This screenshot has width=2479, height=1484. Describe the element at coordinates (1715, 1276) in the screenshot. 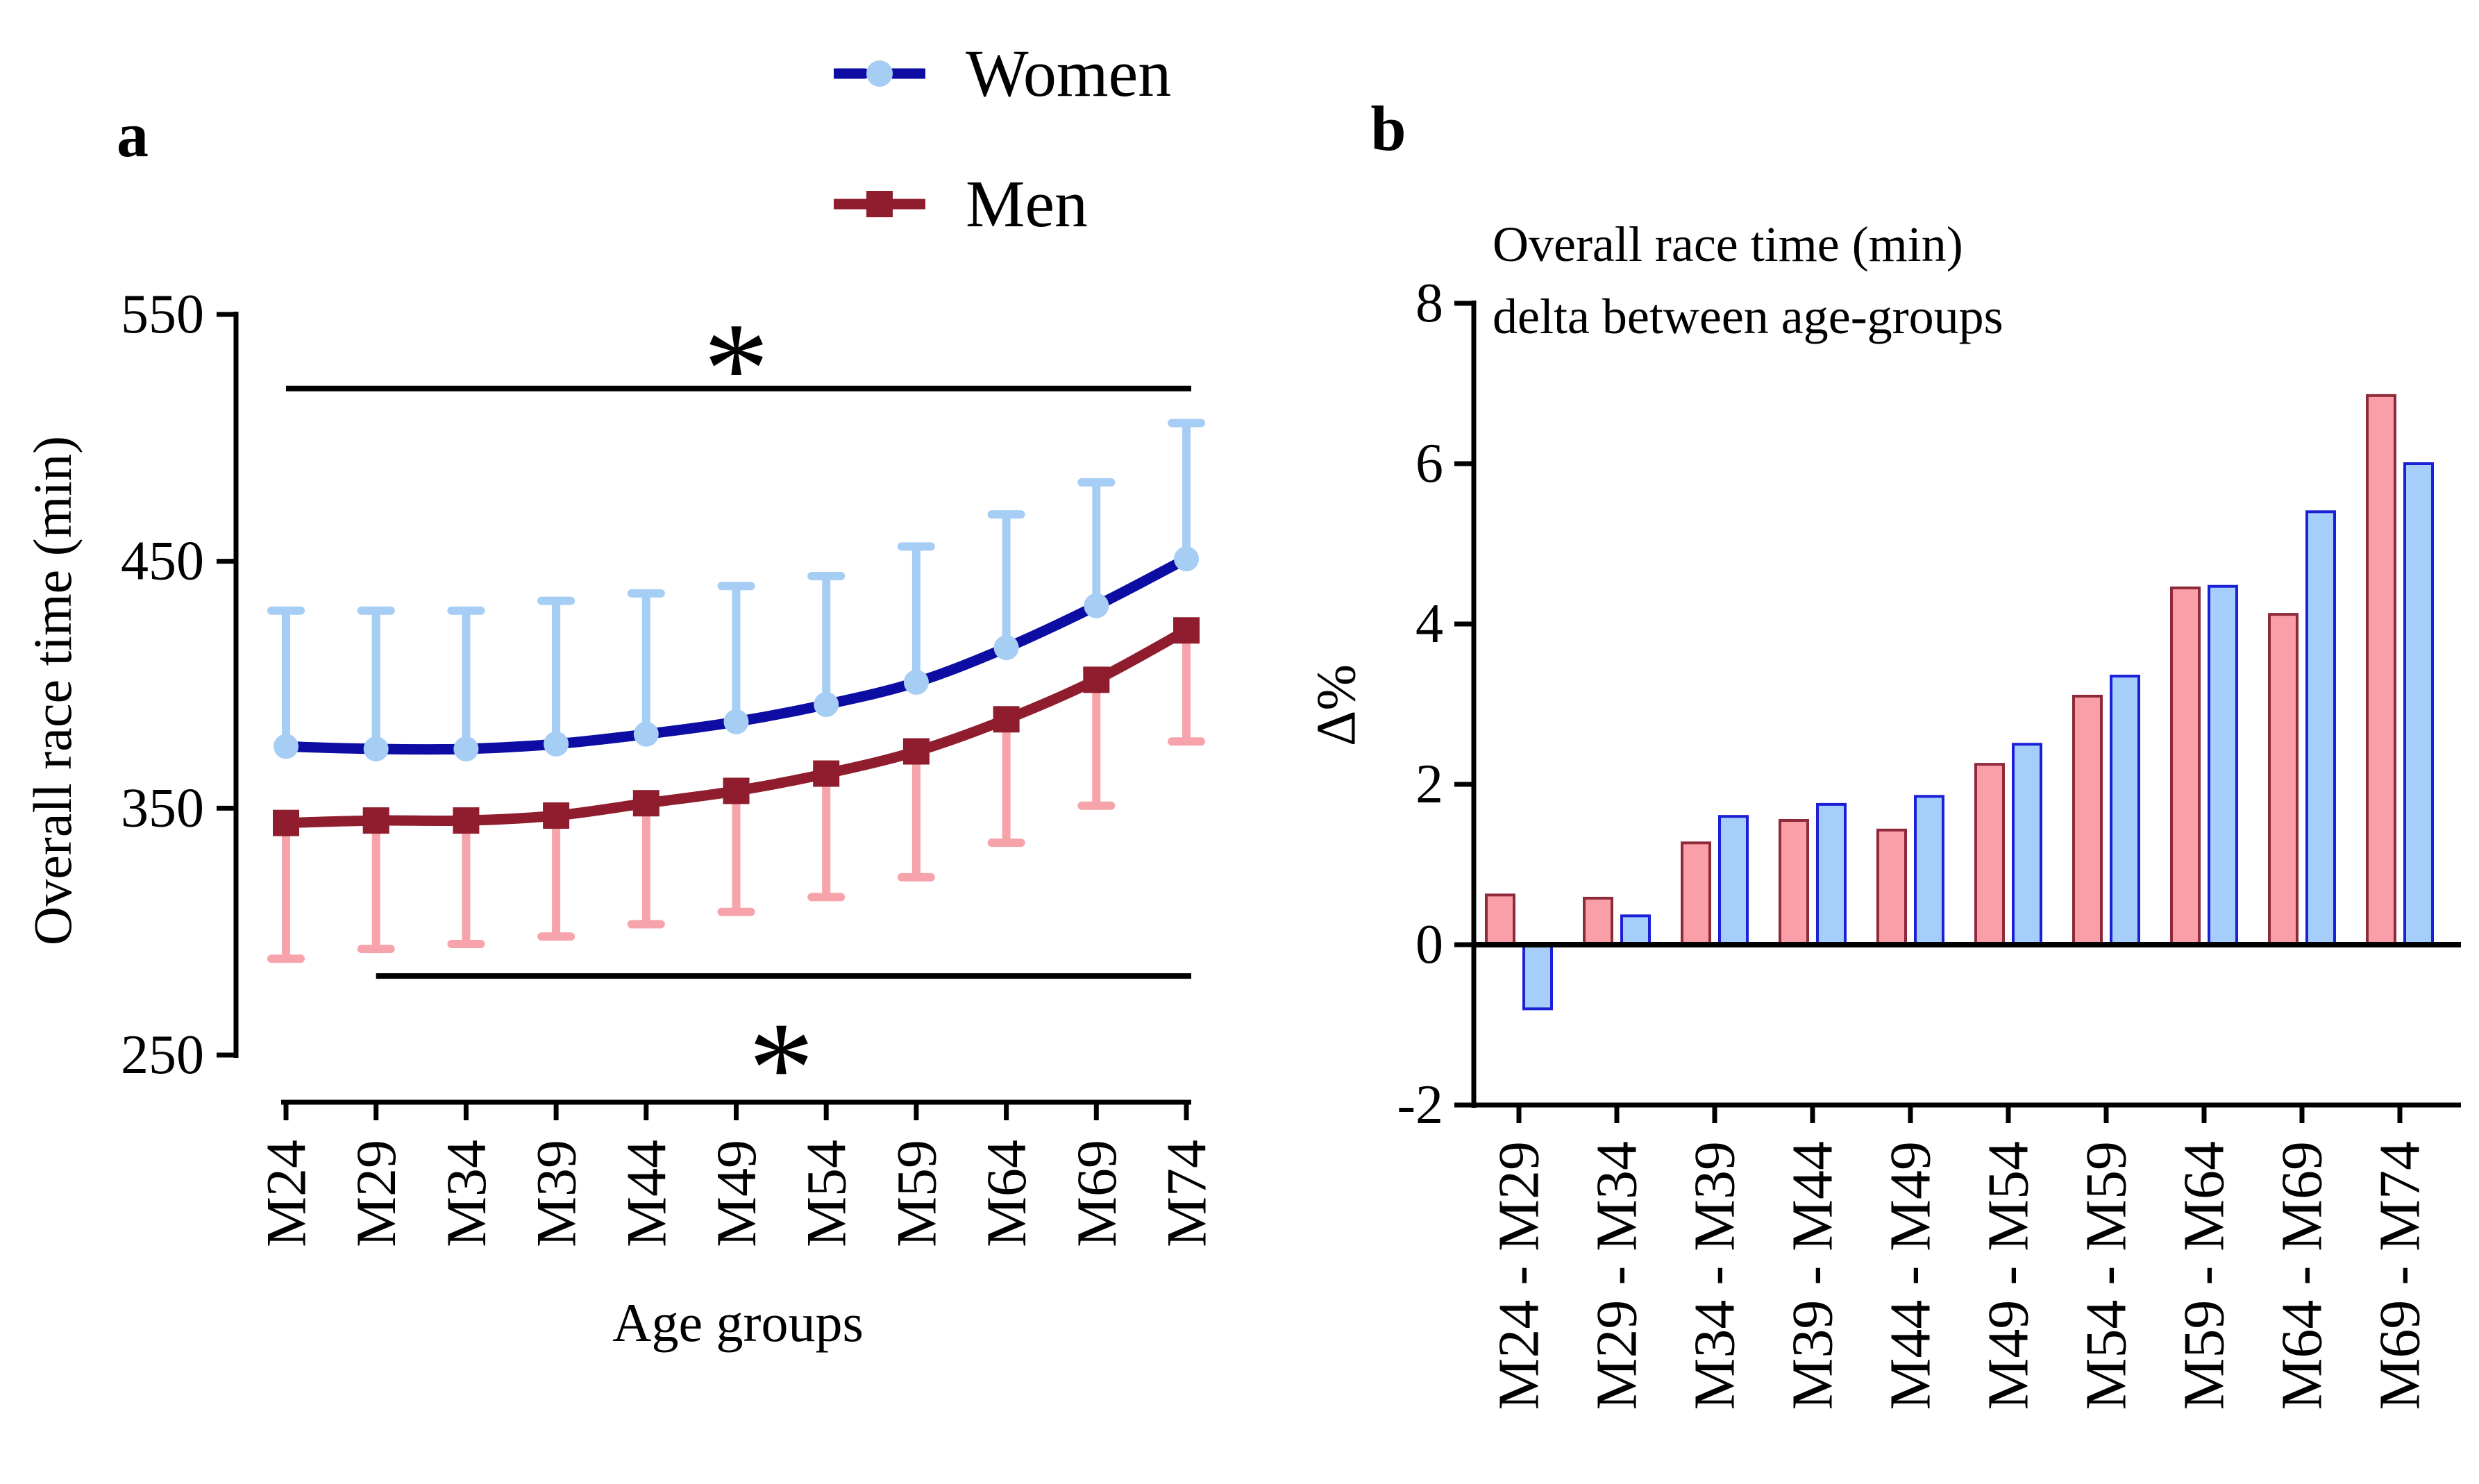

I see `panel-b-x-tick-label: M34 - M39` at that location.